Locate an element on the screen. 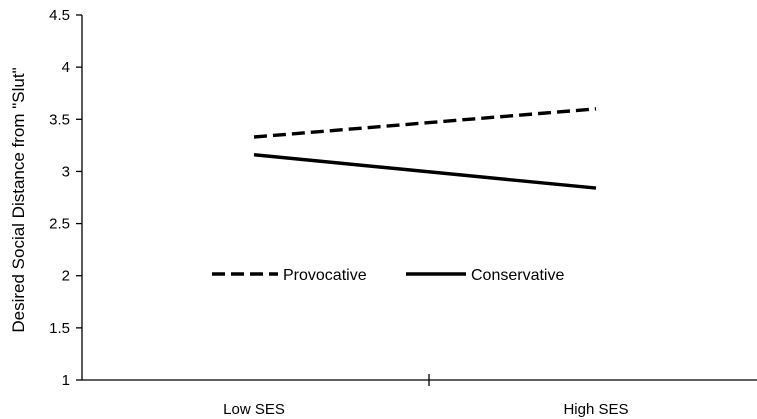 The width and height of the screenshot is (757, 419). series-line-provocative is located at coordinates (425, 123).